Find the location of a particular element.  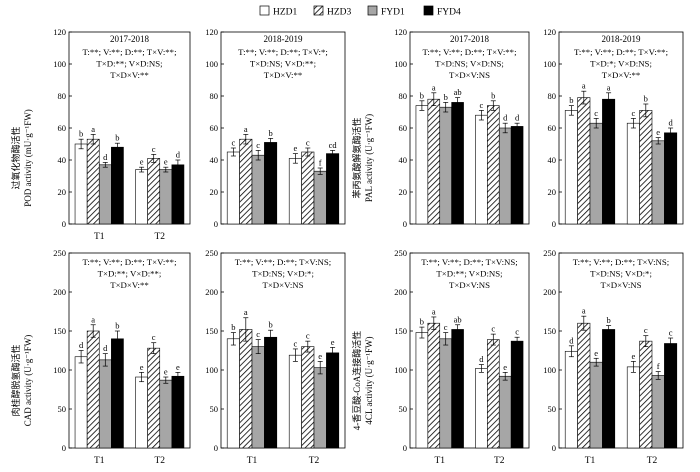

stats-line: T:**; V:**; D:**; T×V:NS; is located at coordinates (469, 262).